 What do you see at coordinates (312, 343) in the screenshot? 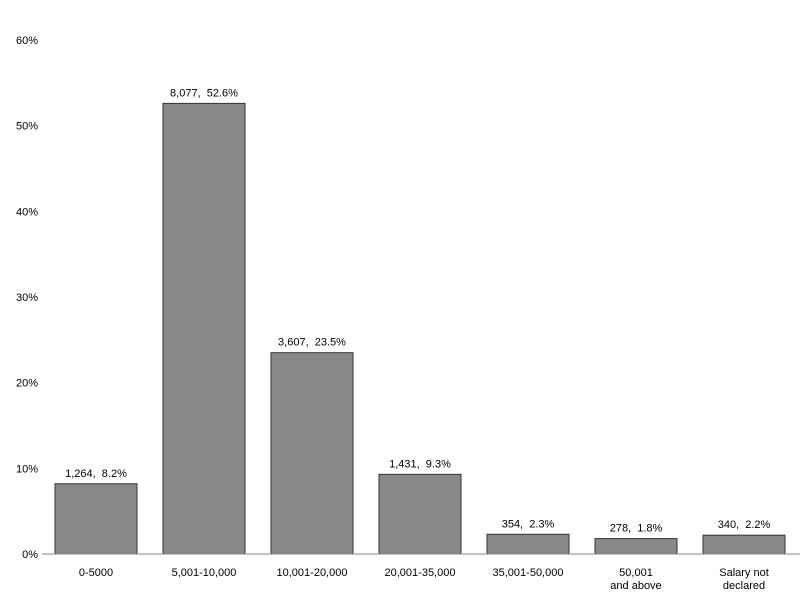
I see `data-label: 3,607, 23.5%` at bounding box center [312, 343].